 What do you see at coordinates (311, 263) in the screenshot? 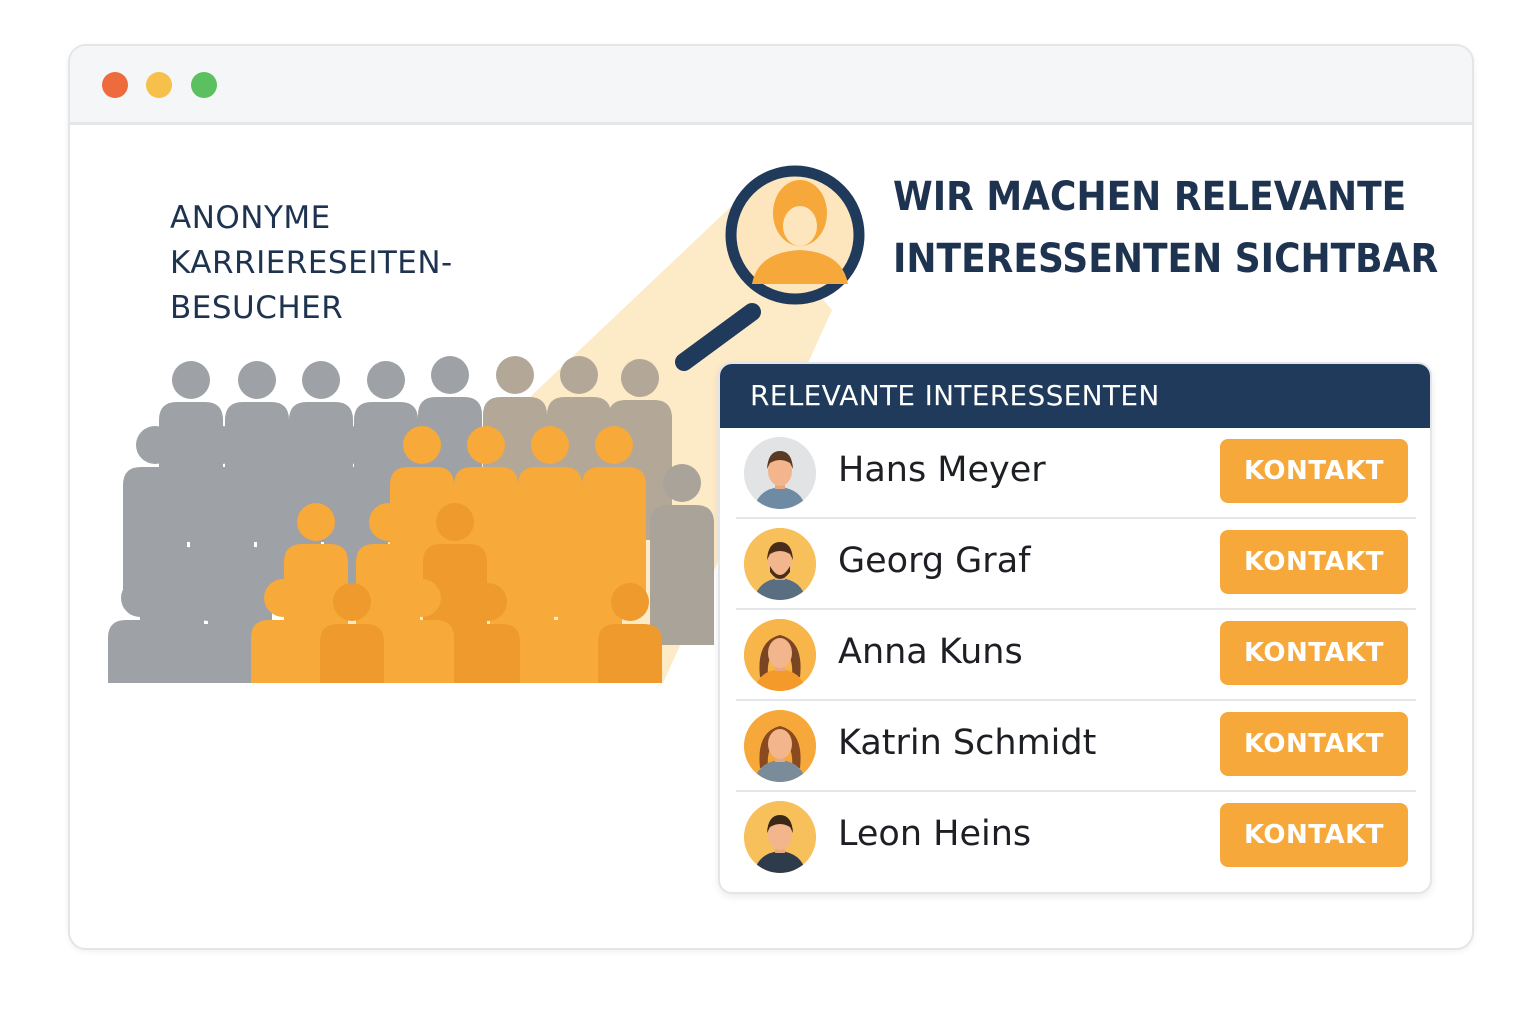
I see `anonymous-visitors-label: ANONYME KARRIERESEITEN- BESUCHER` at bounding box center [311, 263].